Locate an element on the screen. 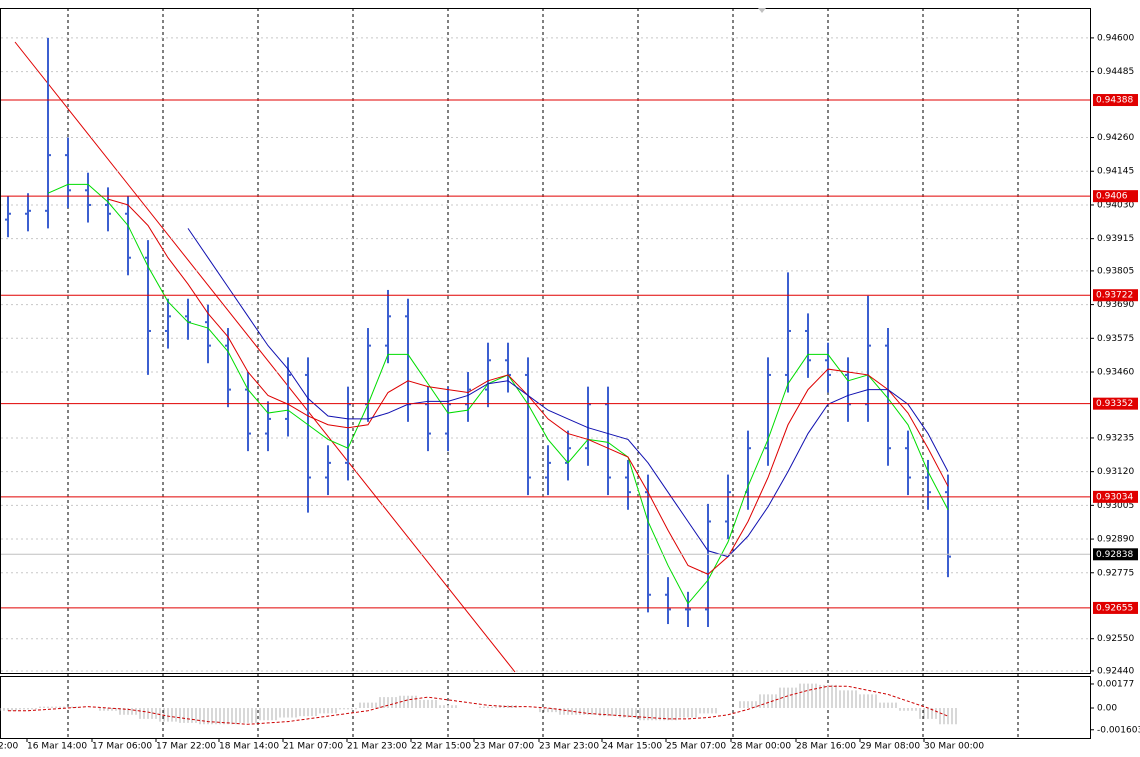  y-tick-label: 0.93005 is located at coordinates (1115, 506).